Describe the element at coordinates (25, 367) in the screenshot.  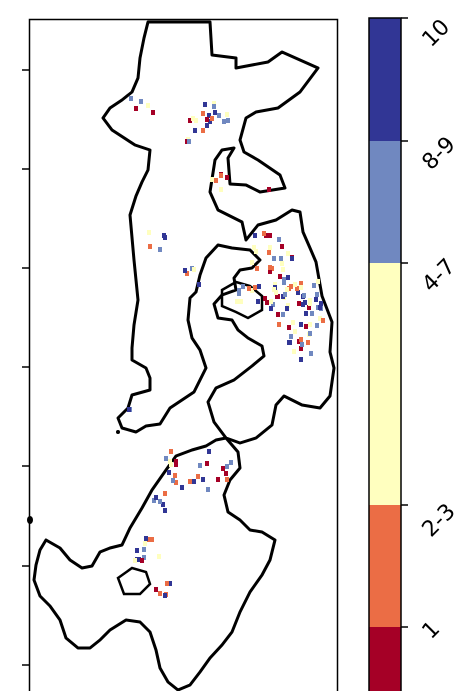
I see `map-axis-ticks` at that location.